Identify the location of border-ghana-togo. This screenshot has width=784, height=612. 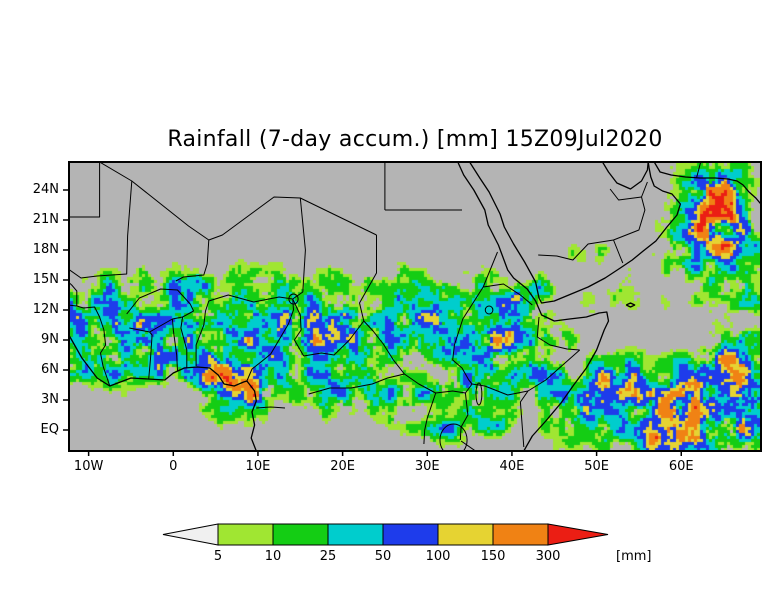
(174, 345).